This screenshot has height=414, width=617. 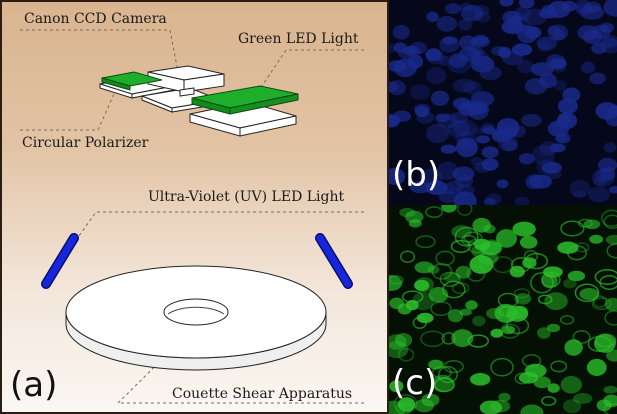 I want to click on uv-led-label: Ultra-Violet (UV) LED Light, so click(x=246, y=197).